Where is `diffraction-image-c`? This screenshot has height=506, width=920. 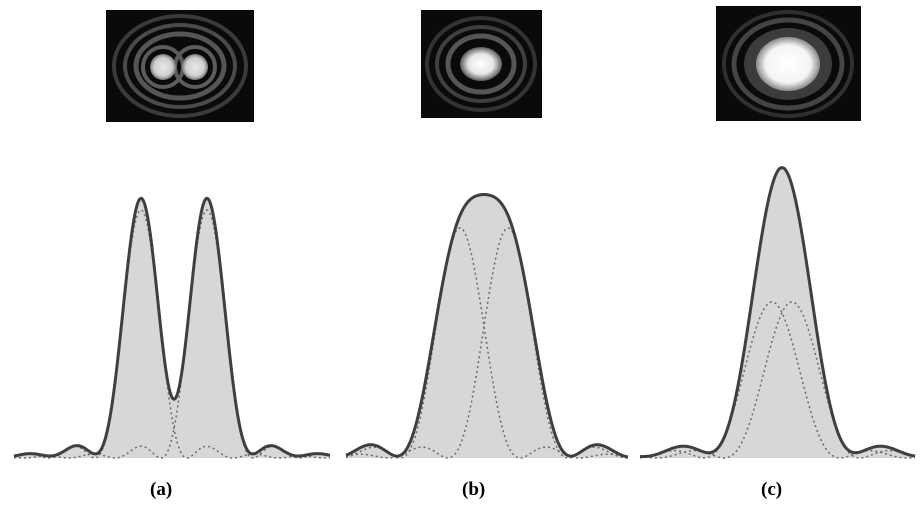 diffraction-image-c is located at coordinates (788, 63).